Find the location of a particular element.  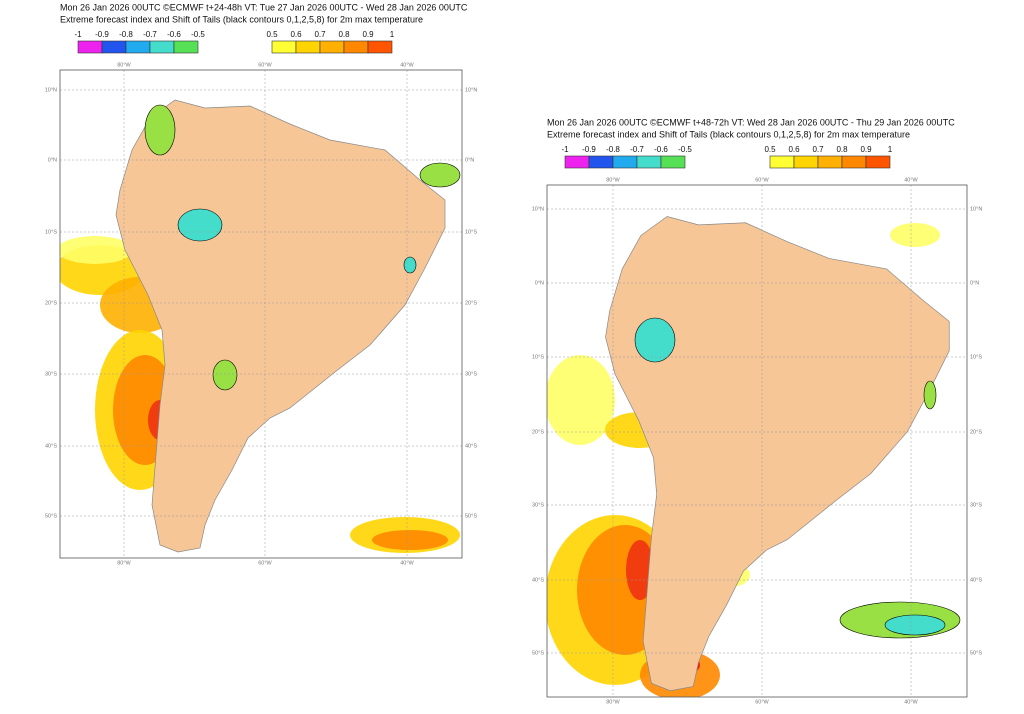

scale-label: 0.6 is located at coordinates (794, 149).